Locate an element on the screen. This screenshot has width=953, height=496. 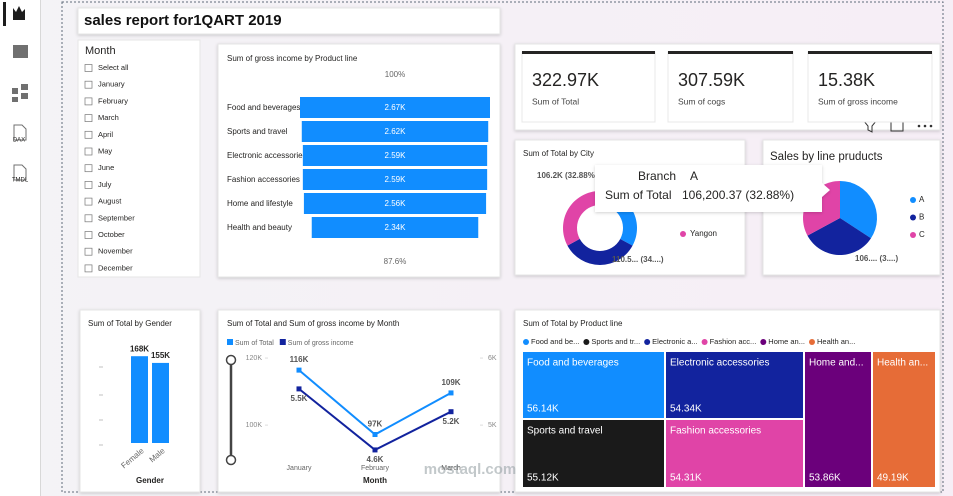
value-label: 110.5... (34....) is located at coordinates (638, 259).